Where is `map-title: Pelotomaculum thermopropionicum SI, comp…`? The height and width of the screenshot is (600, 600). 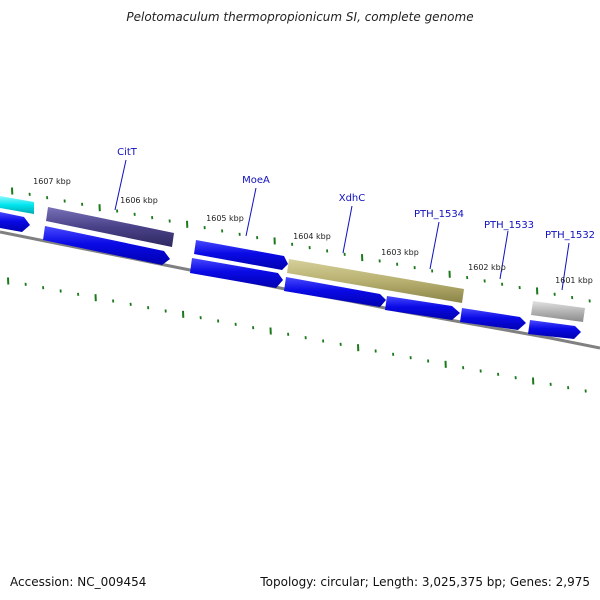
map-title: Pelotomaculum thermopropionicum SI, comp… is located at coordinates (300, 17).